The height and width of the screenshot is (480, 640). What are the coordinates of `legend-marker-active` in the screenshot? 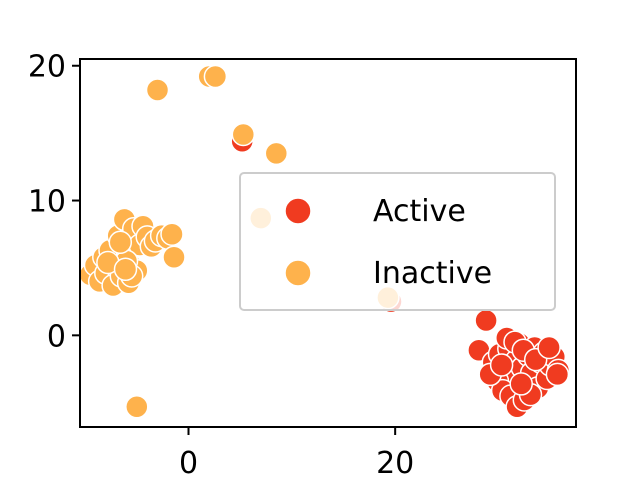 It's located at (298, 211).